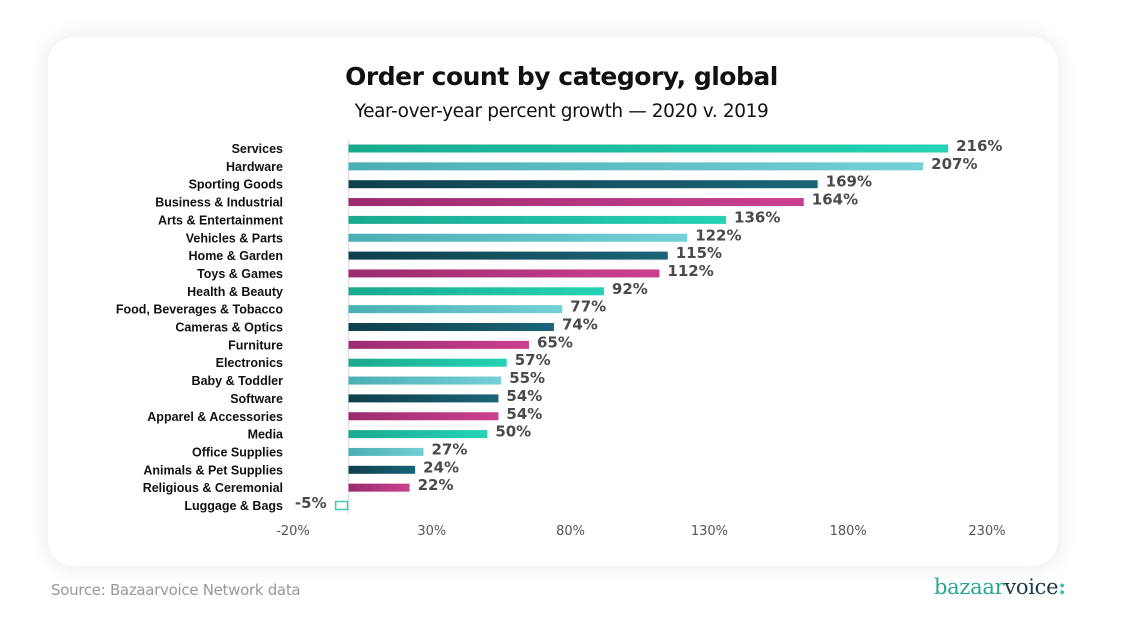 Image resolution: width=1123 pixels, height=636 pixels. What do you see at coordinates (240, 274) in the screenshot?
I see `category-label: Toys & Games` at bounding box center [240, 274].